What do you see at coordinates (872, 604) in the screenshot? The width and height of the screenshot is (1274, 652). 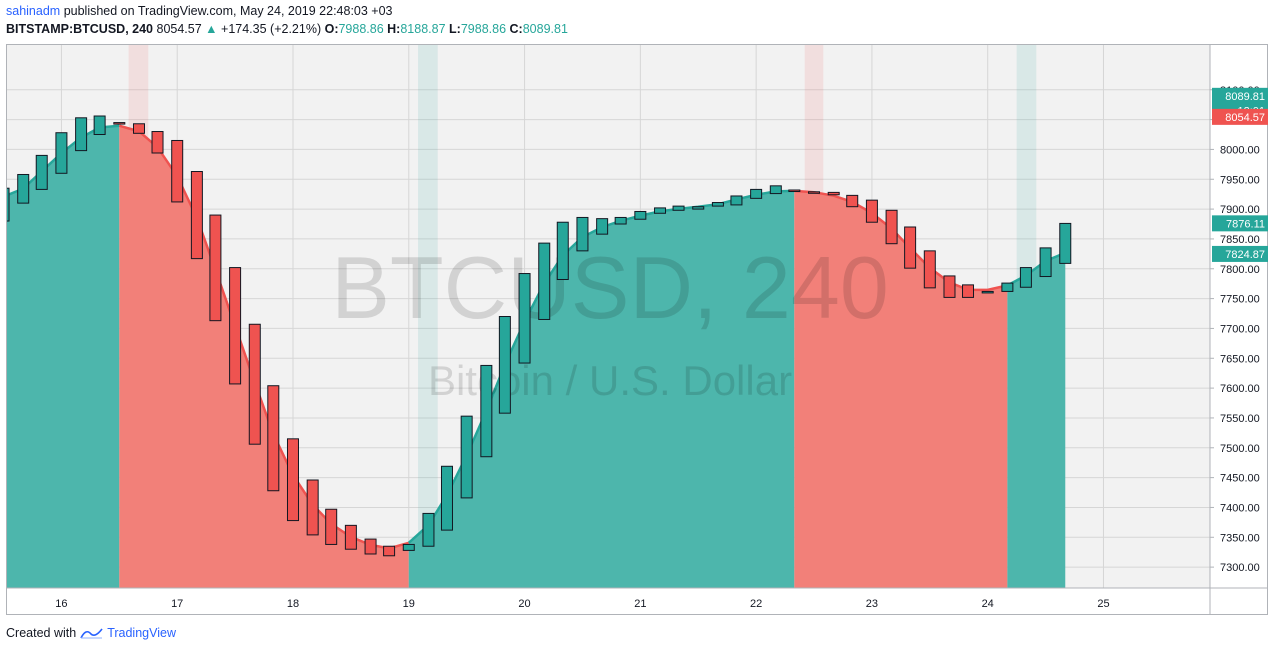 I see `time-tick-label: 23` at bounding box center [872, 604].